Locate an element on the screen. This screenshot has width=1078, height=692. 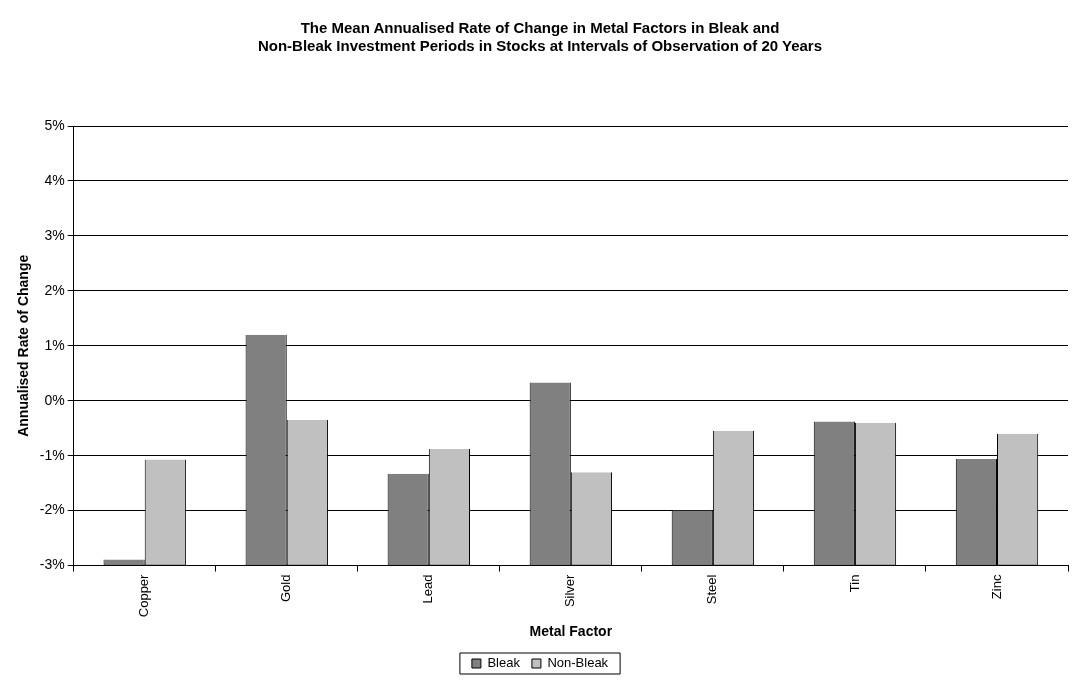
y-tick-label: -2% is located at coordinates (52, 509).